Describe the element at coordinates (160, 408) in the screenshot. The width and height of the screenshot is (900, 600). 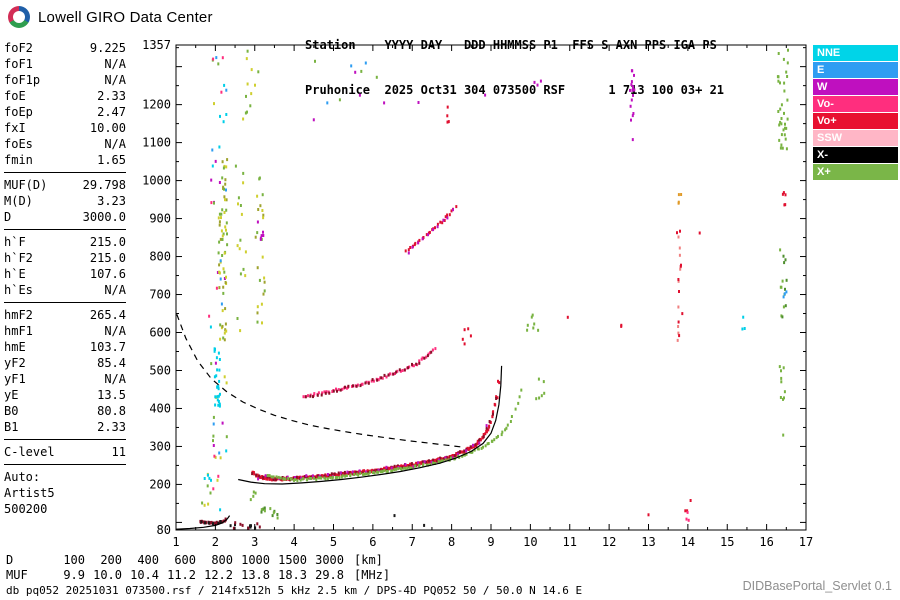
I see `svg-text: 400` at that location.